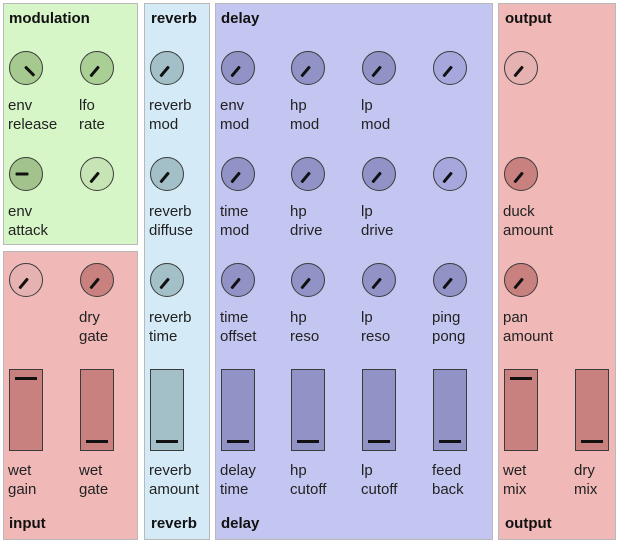 Image resolution: width=619 pixels, height=543 pixels. I want to click on label-line1: dry, so click(584, 470).